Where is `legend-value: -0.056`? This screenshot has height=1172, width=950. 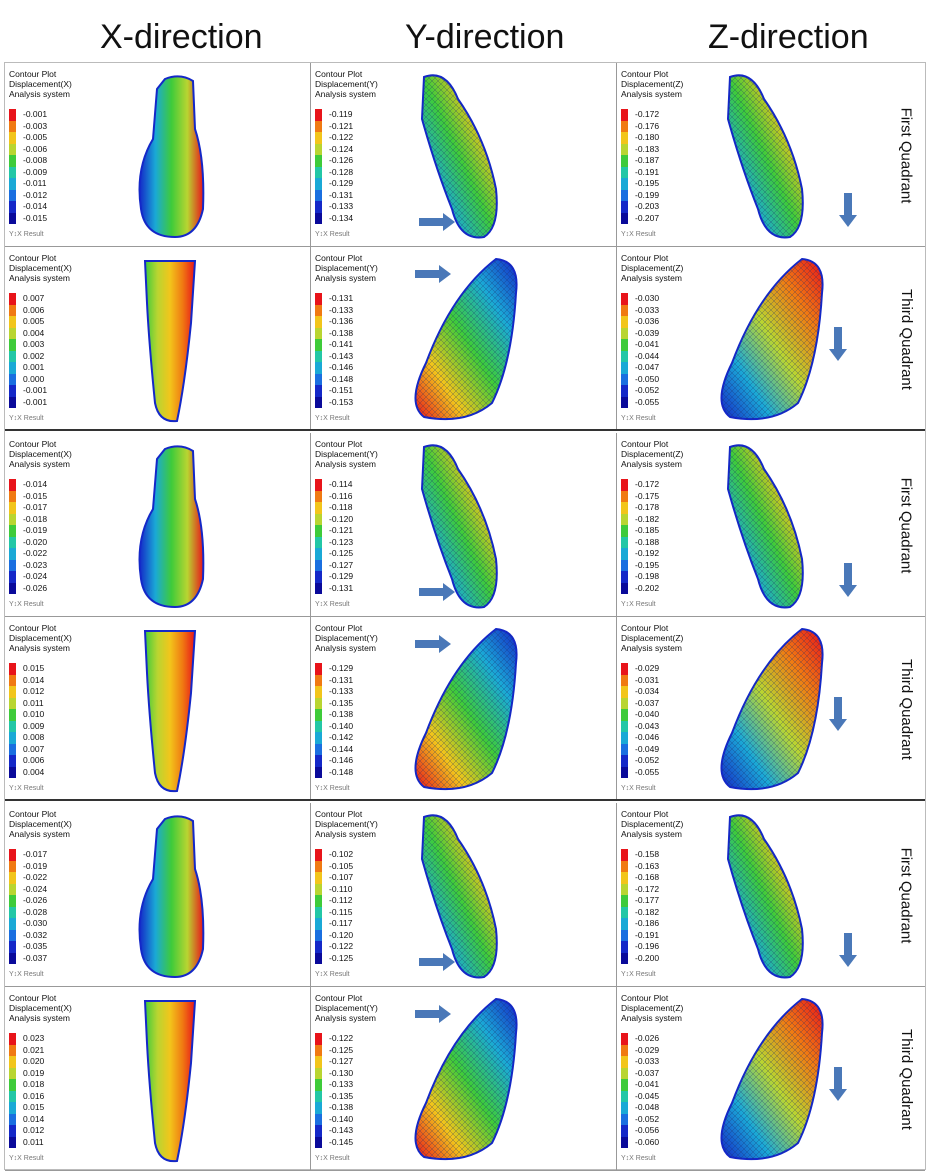
legend-value: -0.056 is located at coordinates (647, 1130).